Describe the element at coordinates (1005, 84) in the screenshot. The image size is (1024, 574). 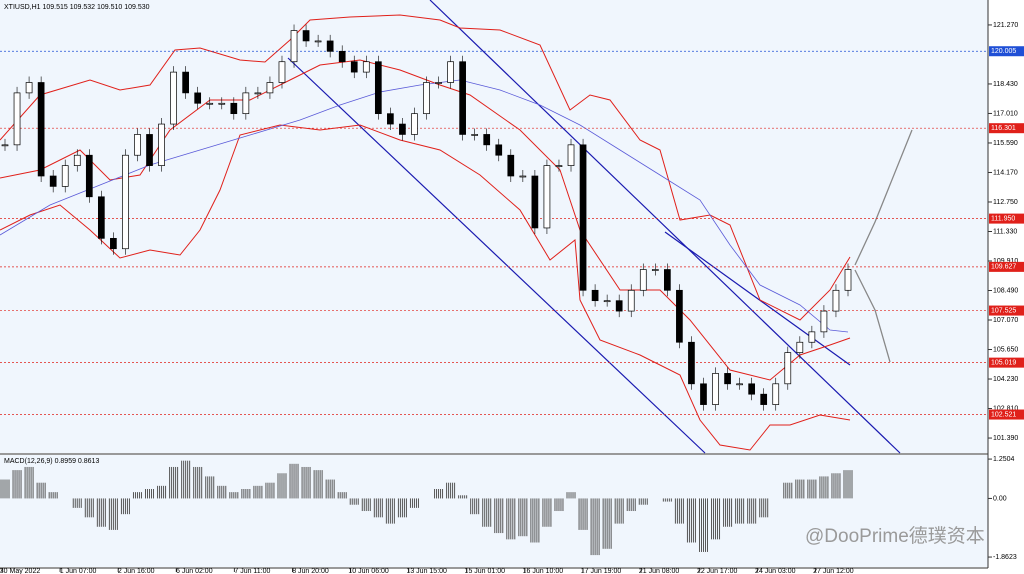
I see `y-tick-label: 118.430` at that location.